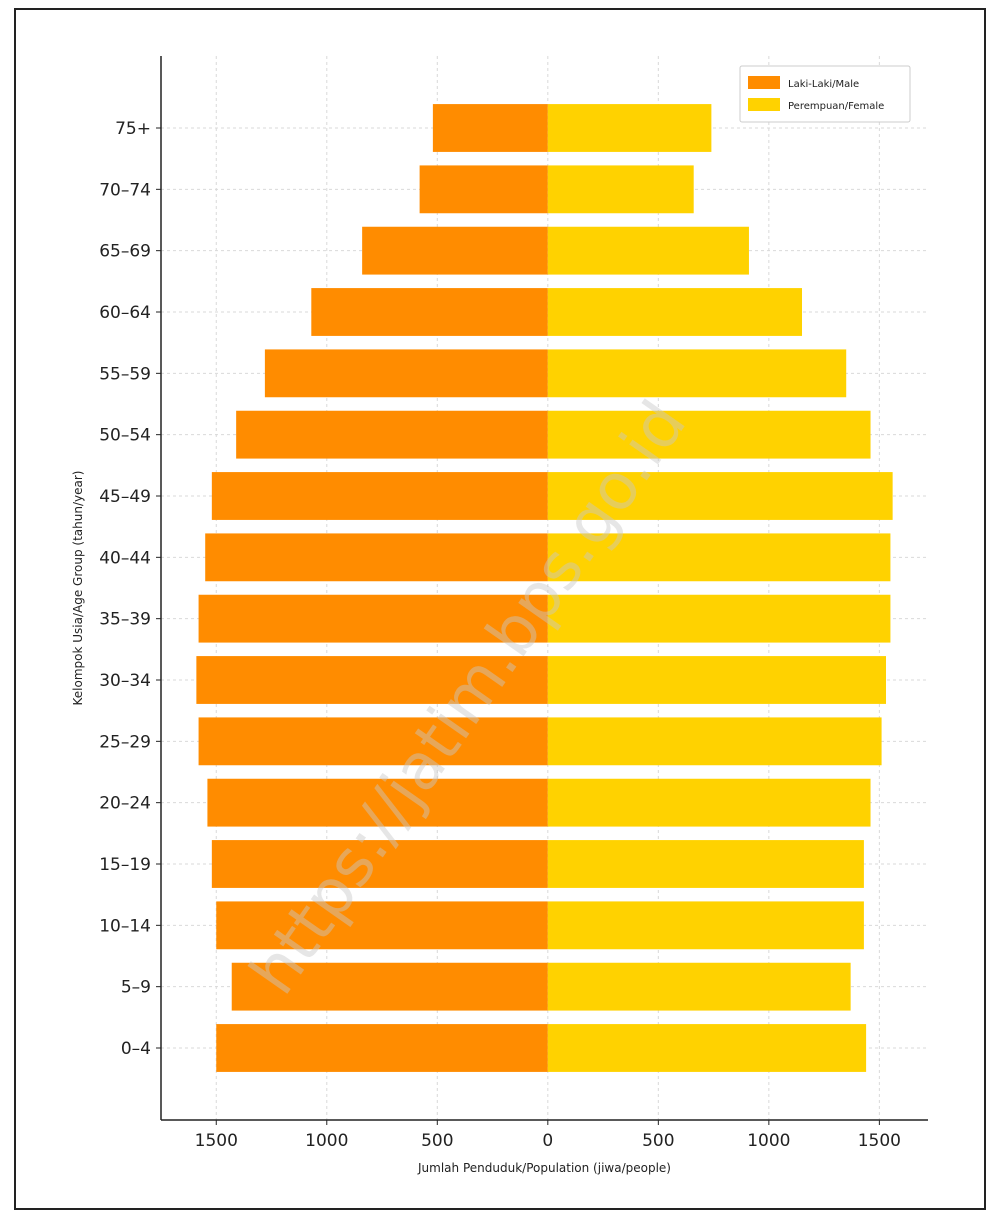  Describe the element at coordinates (125, 804) in the screenshot. I see `y-tick-label-20-24: 20–24` at that location.